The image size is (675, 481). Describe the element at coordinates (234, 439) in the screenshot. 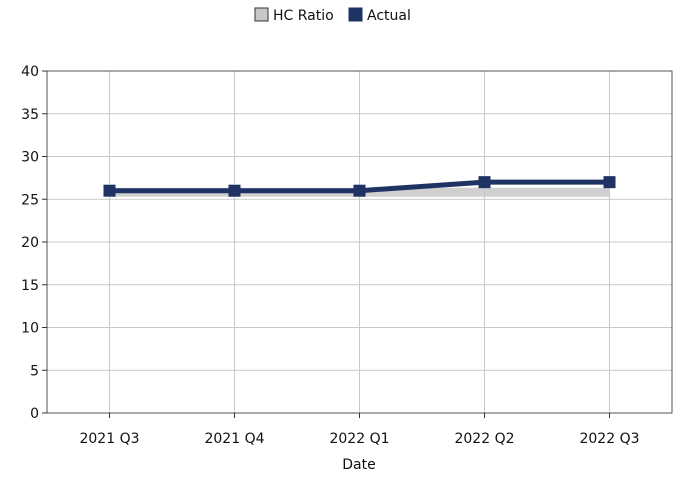

I see `x-tick-label: 2021 Q4` at that location.